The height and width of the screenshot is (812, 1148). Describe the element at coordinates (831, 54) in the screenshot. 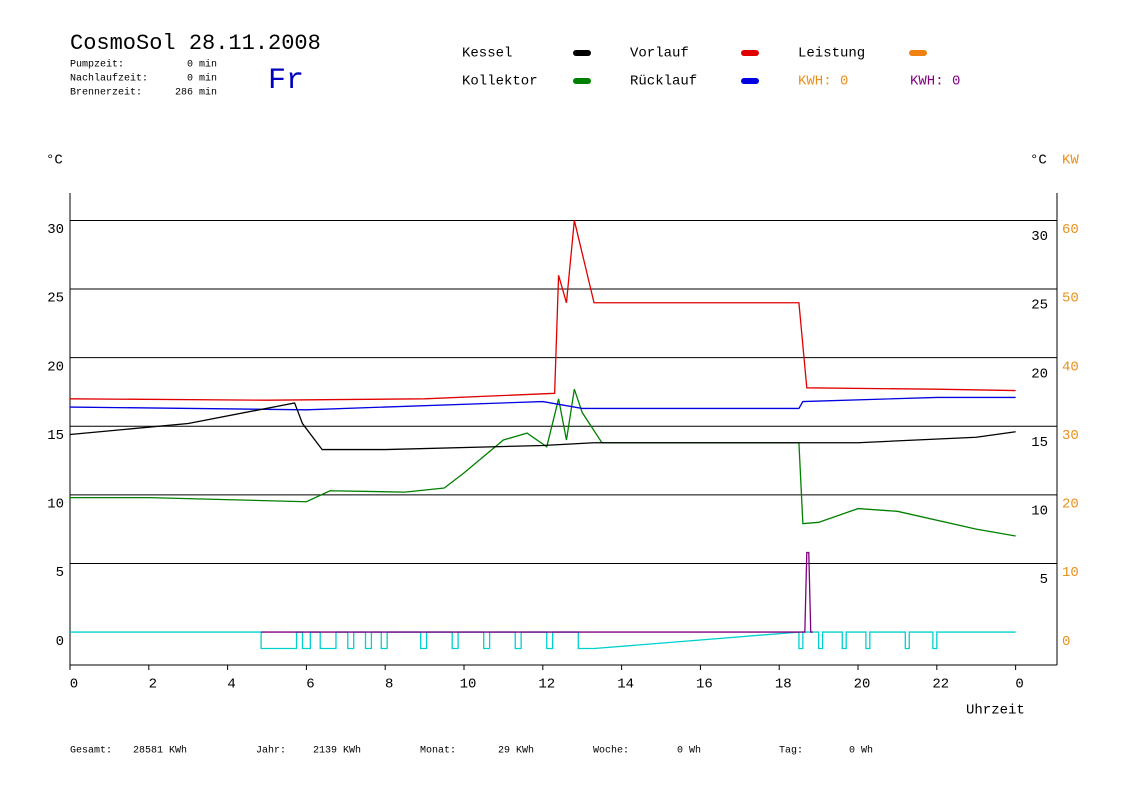

I see `legend-label: Leistung` at that location.